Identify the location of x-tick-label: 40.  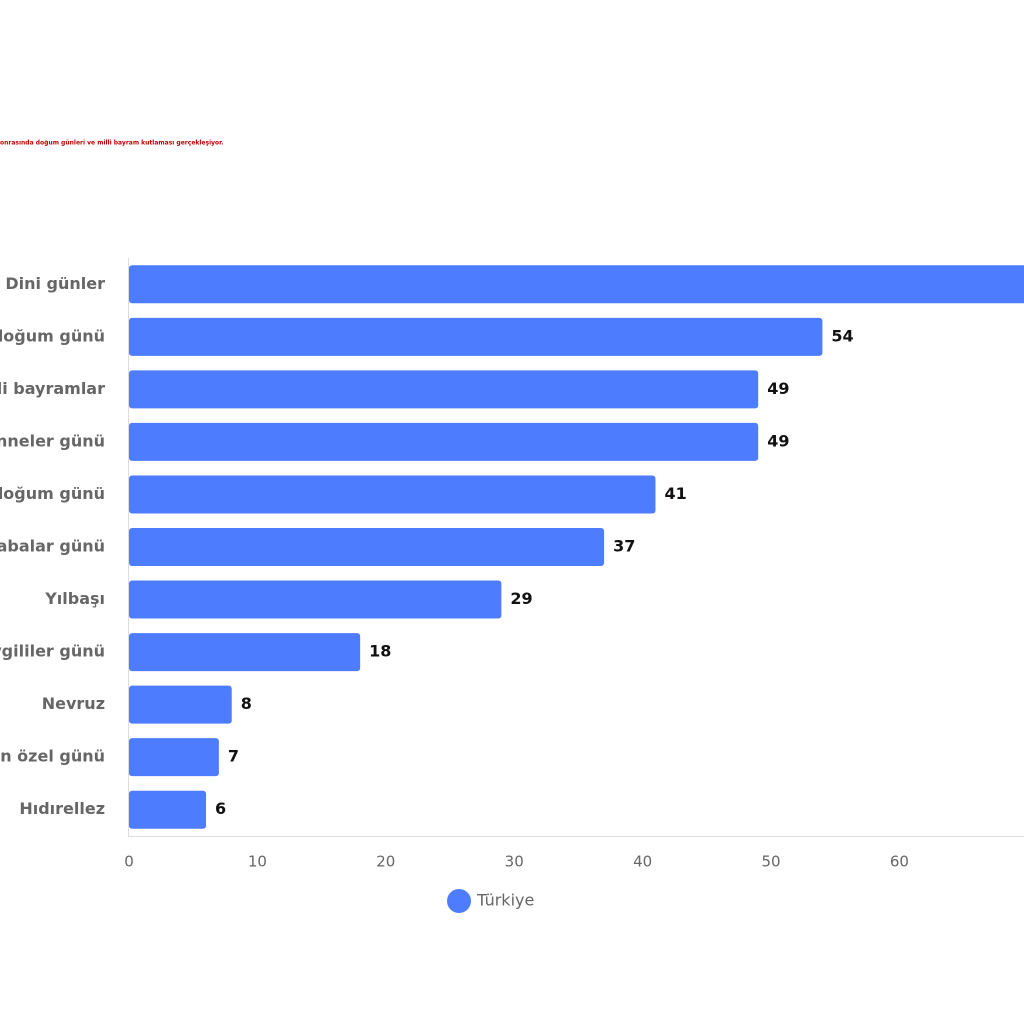
(642, 862).